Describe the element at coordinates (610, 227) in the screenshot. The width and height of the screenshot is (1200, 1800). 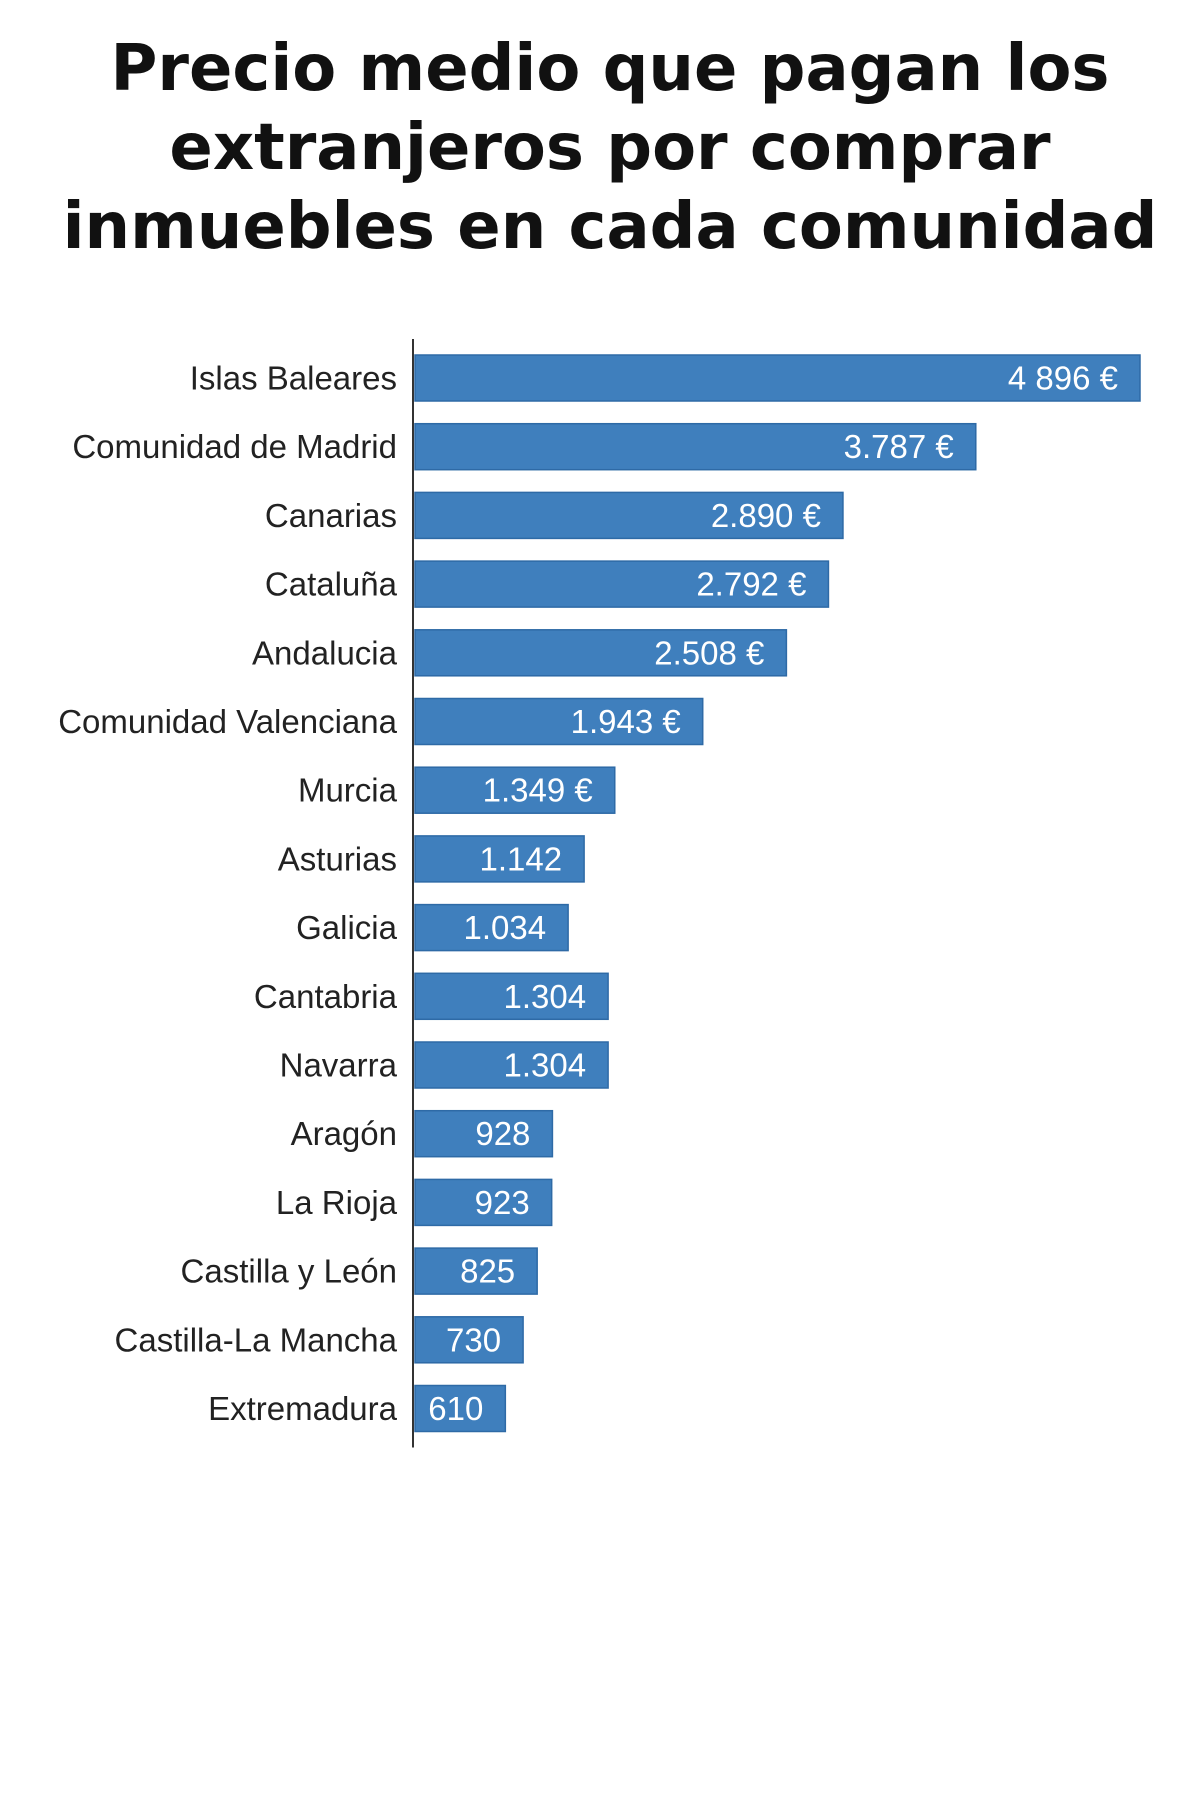
I see `chart-title-line-3: inmuebles en cada comunidad` at that location.